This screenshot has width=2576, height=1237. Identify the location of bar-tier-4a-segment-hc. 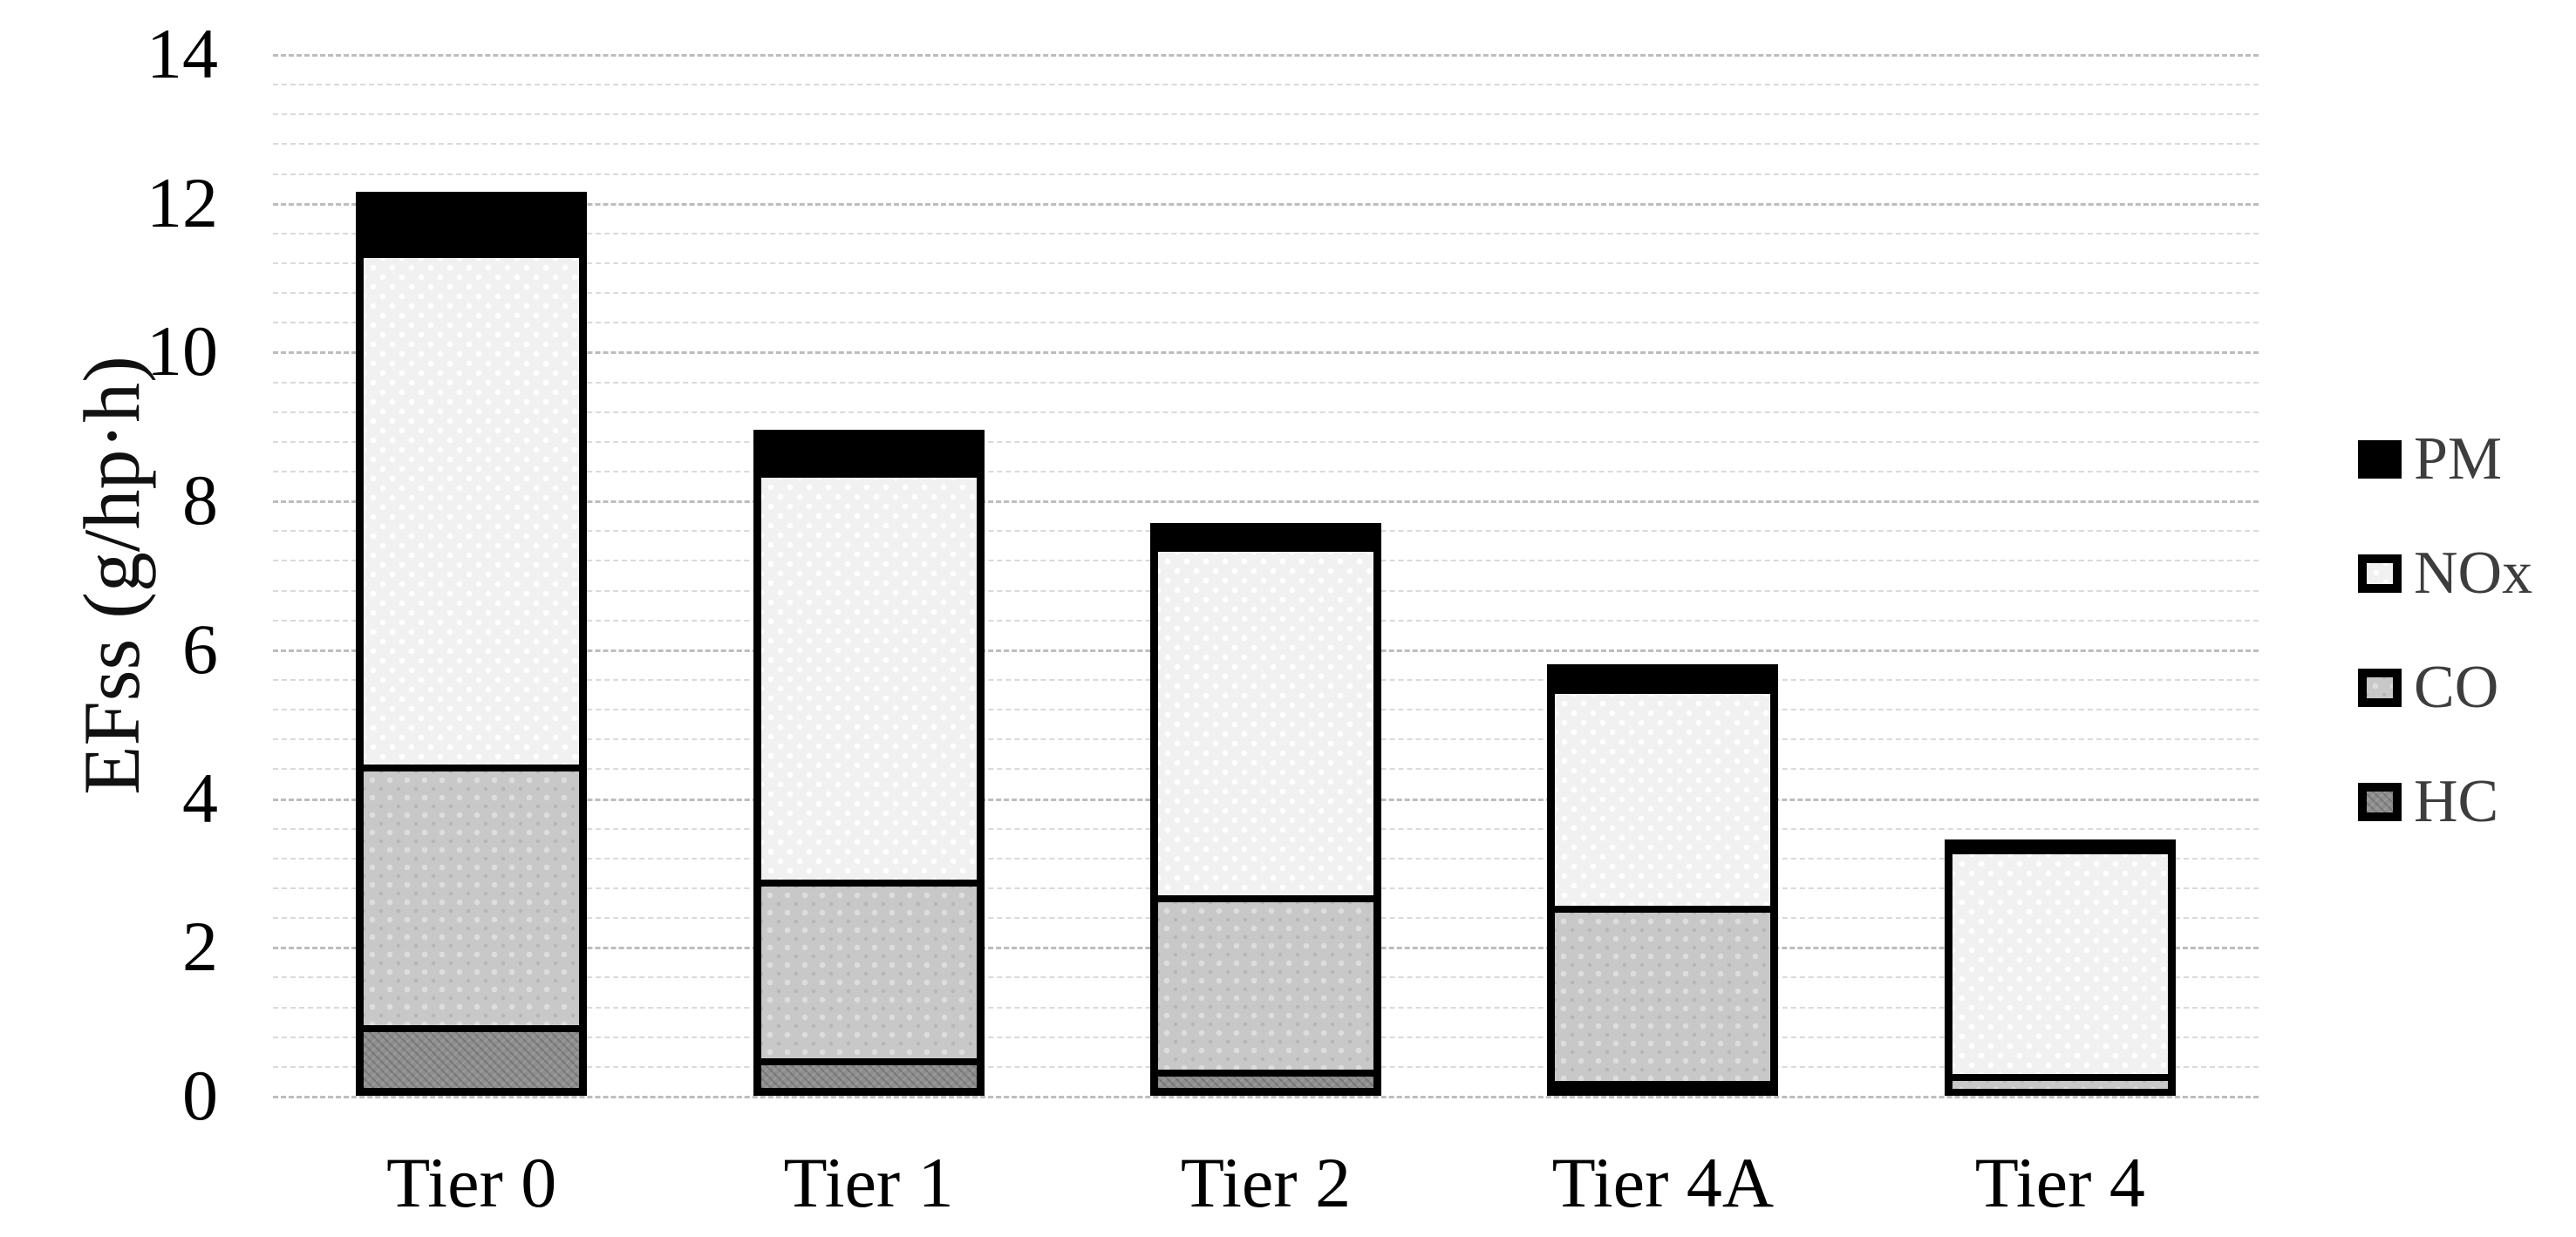
(1663, 1084).